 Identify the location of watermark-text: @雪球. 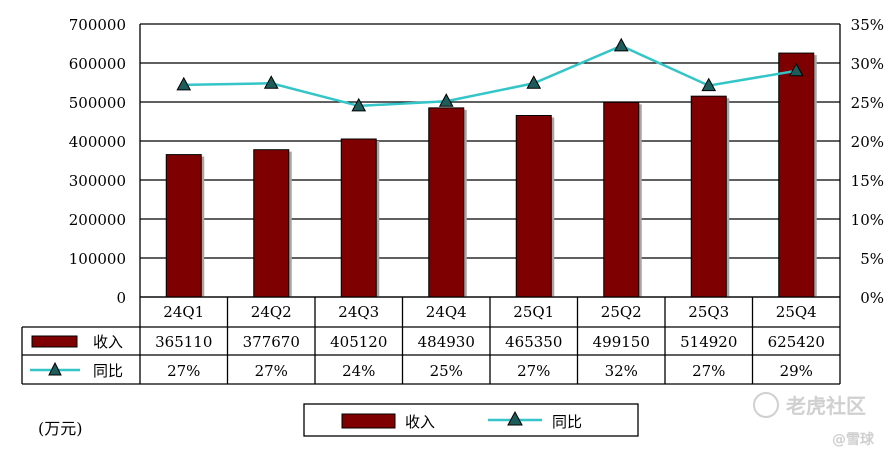
(853, 439).